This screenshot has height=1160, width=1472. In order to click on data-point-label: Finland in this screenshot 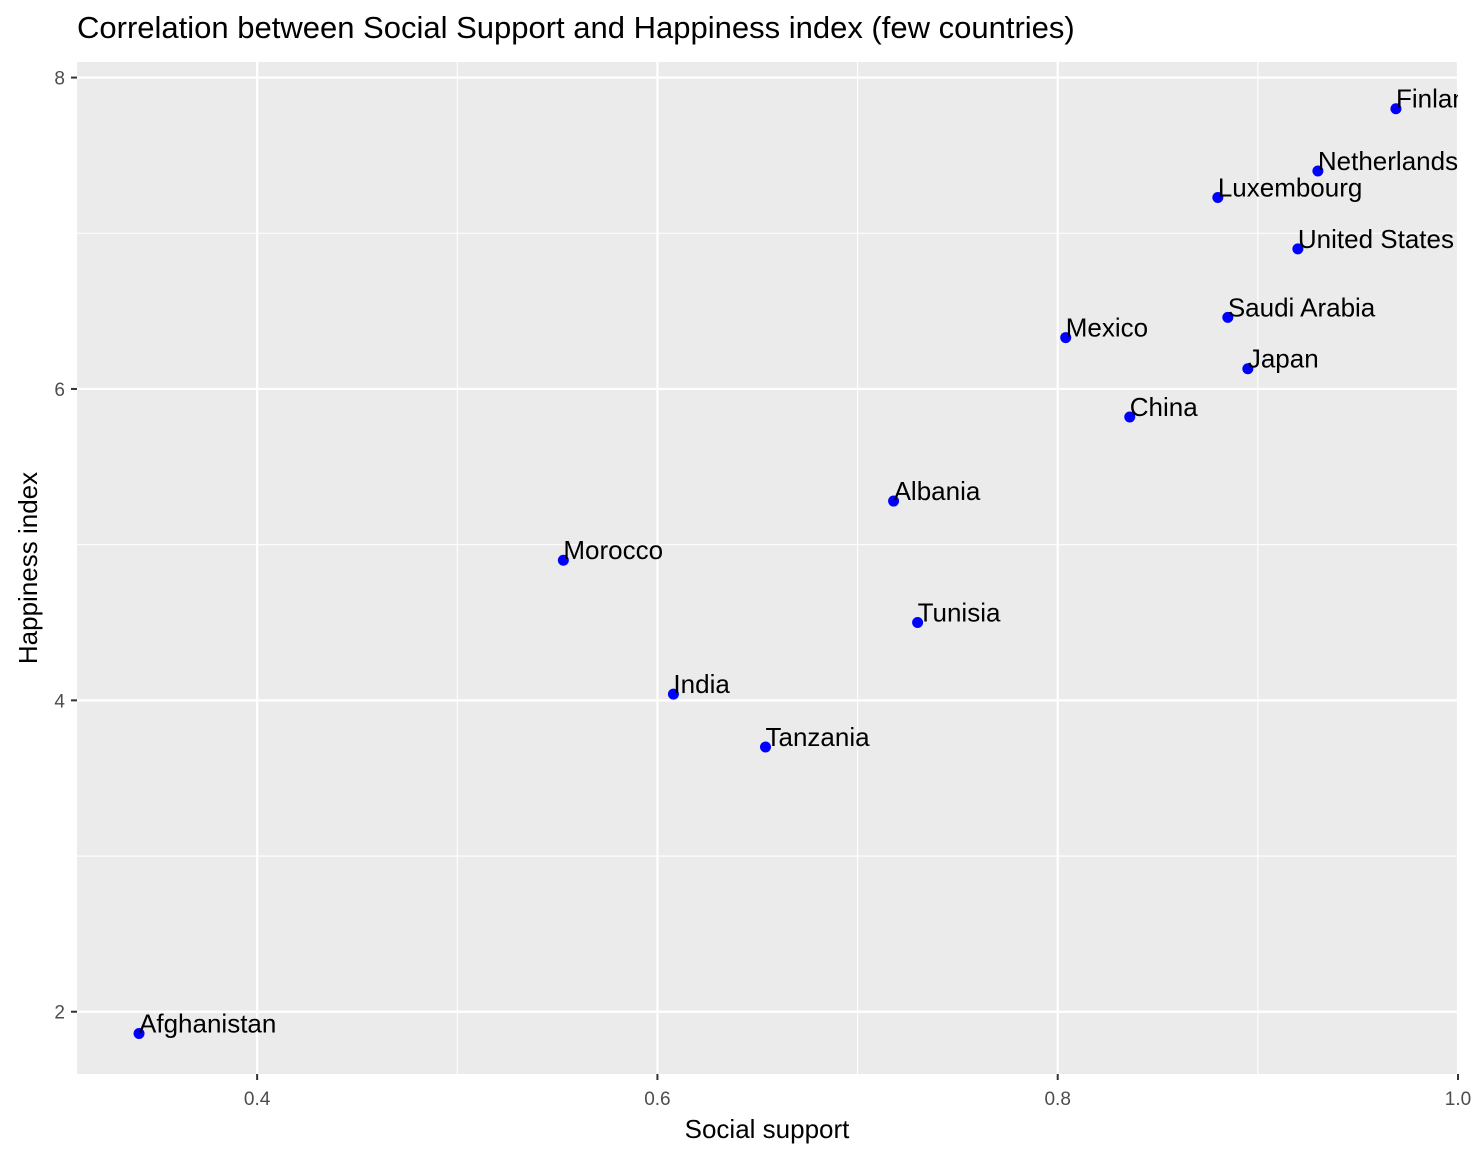, I will do `click(1434, 99)`.